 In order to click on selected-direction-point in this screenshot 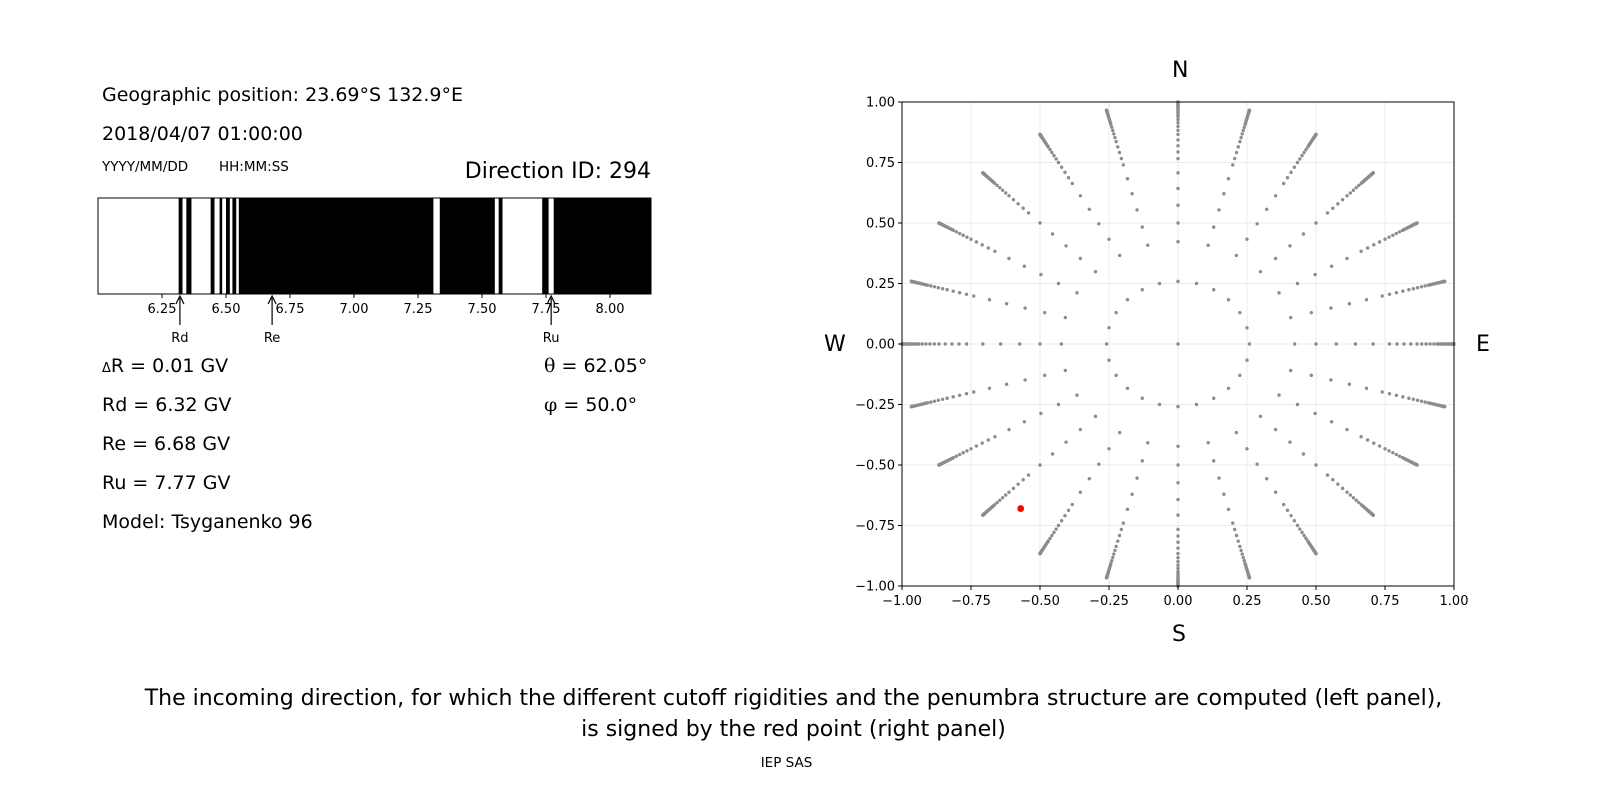, I will do `click(1021, 508)`.